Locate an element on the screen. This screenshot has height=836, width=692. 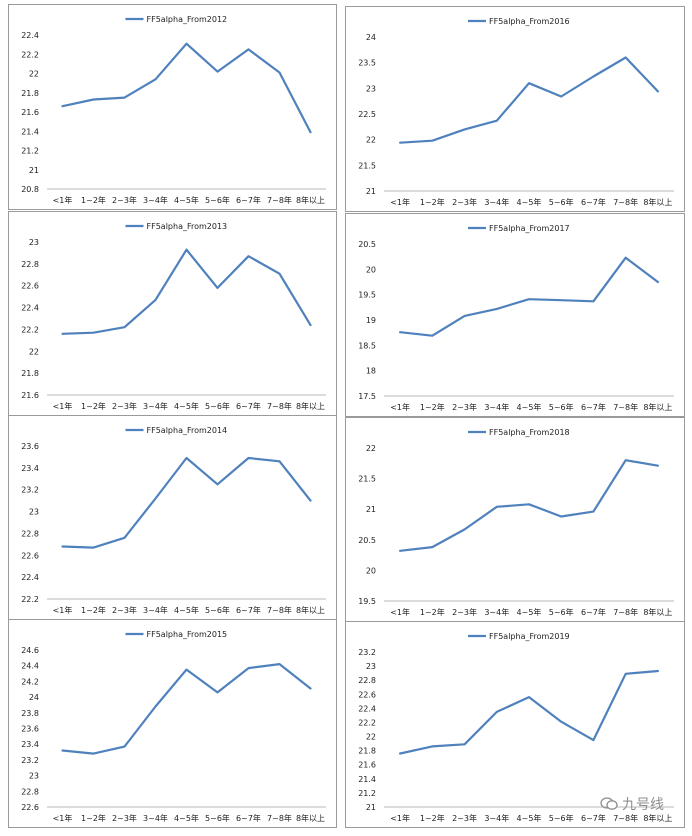
legend: FF5alpha_From2017 is located at coordinates (519, 228).